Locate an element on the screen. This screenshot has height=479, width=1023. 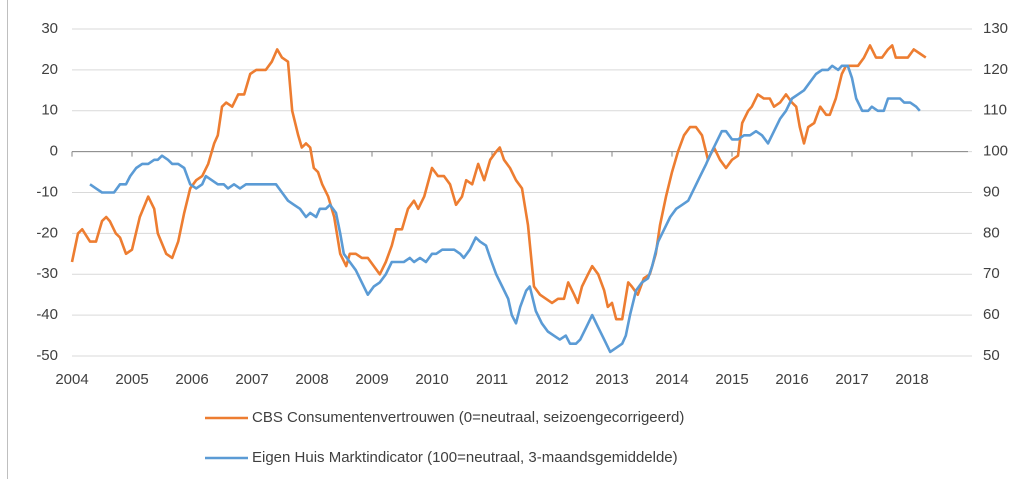
y2-tick-label: 70 is located at coordinates (991, 273).